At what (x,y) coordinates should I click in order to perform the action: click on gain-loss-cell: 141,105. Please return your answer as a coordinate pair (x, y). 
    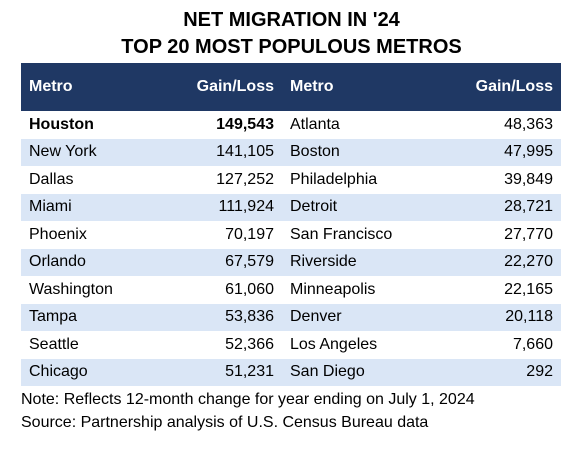
    Looking at the image, I should click on (216, 152).